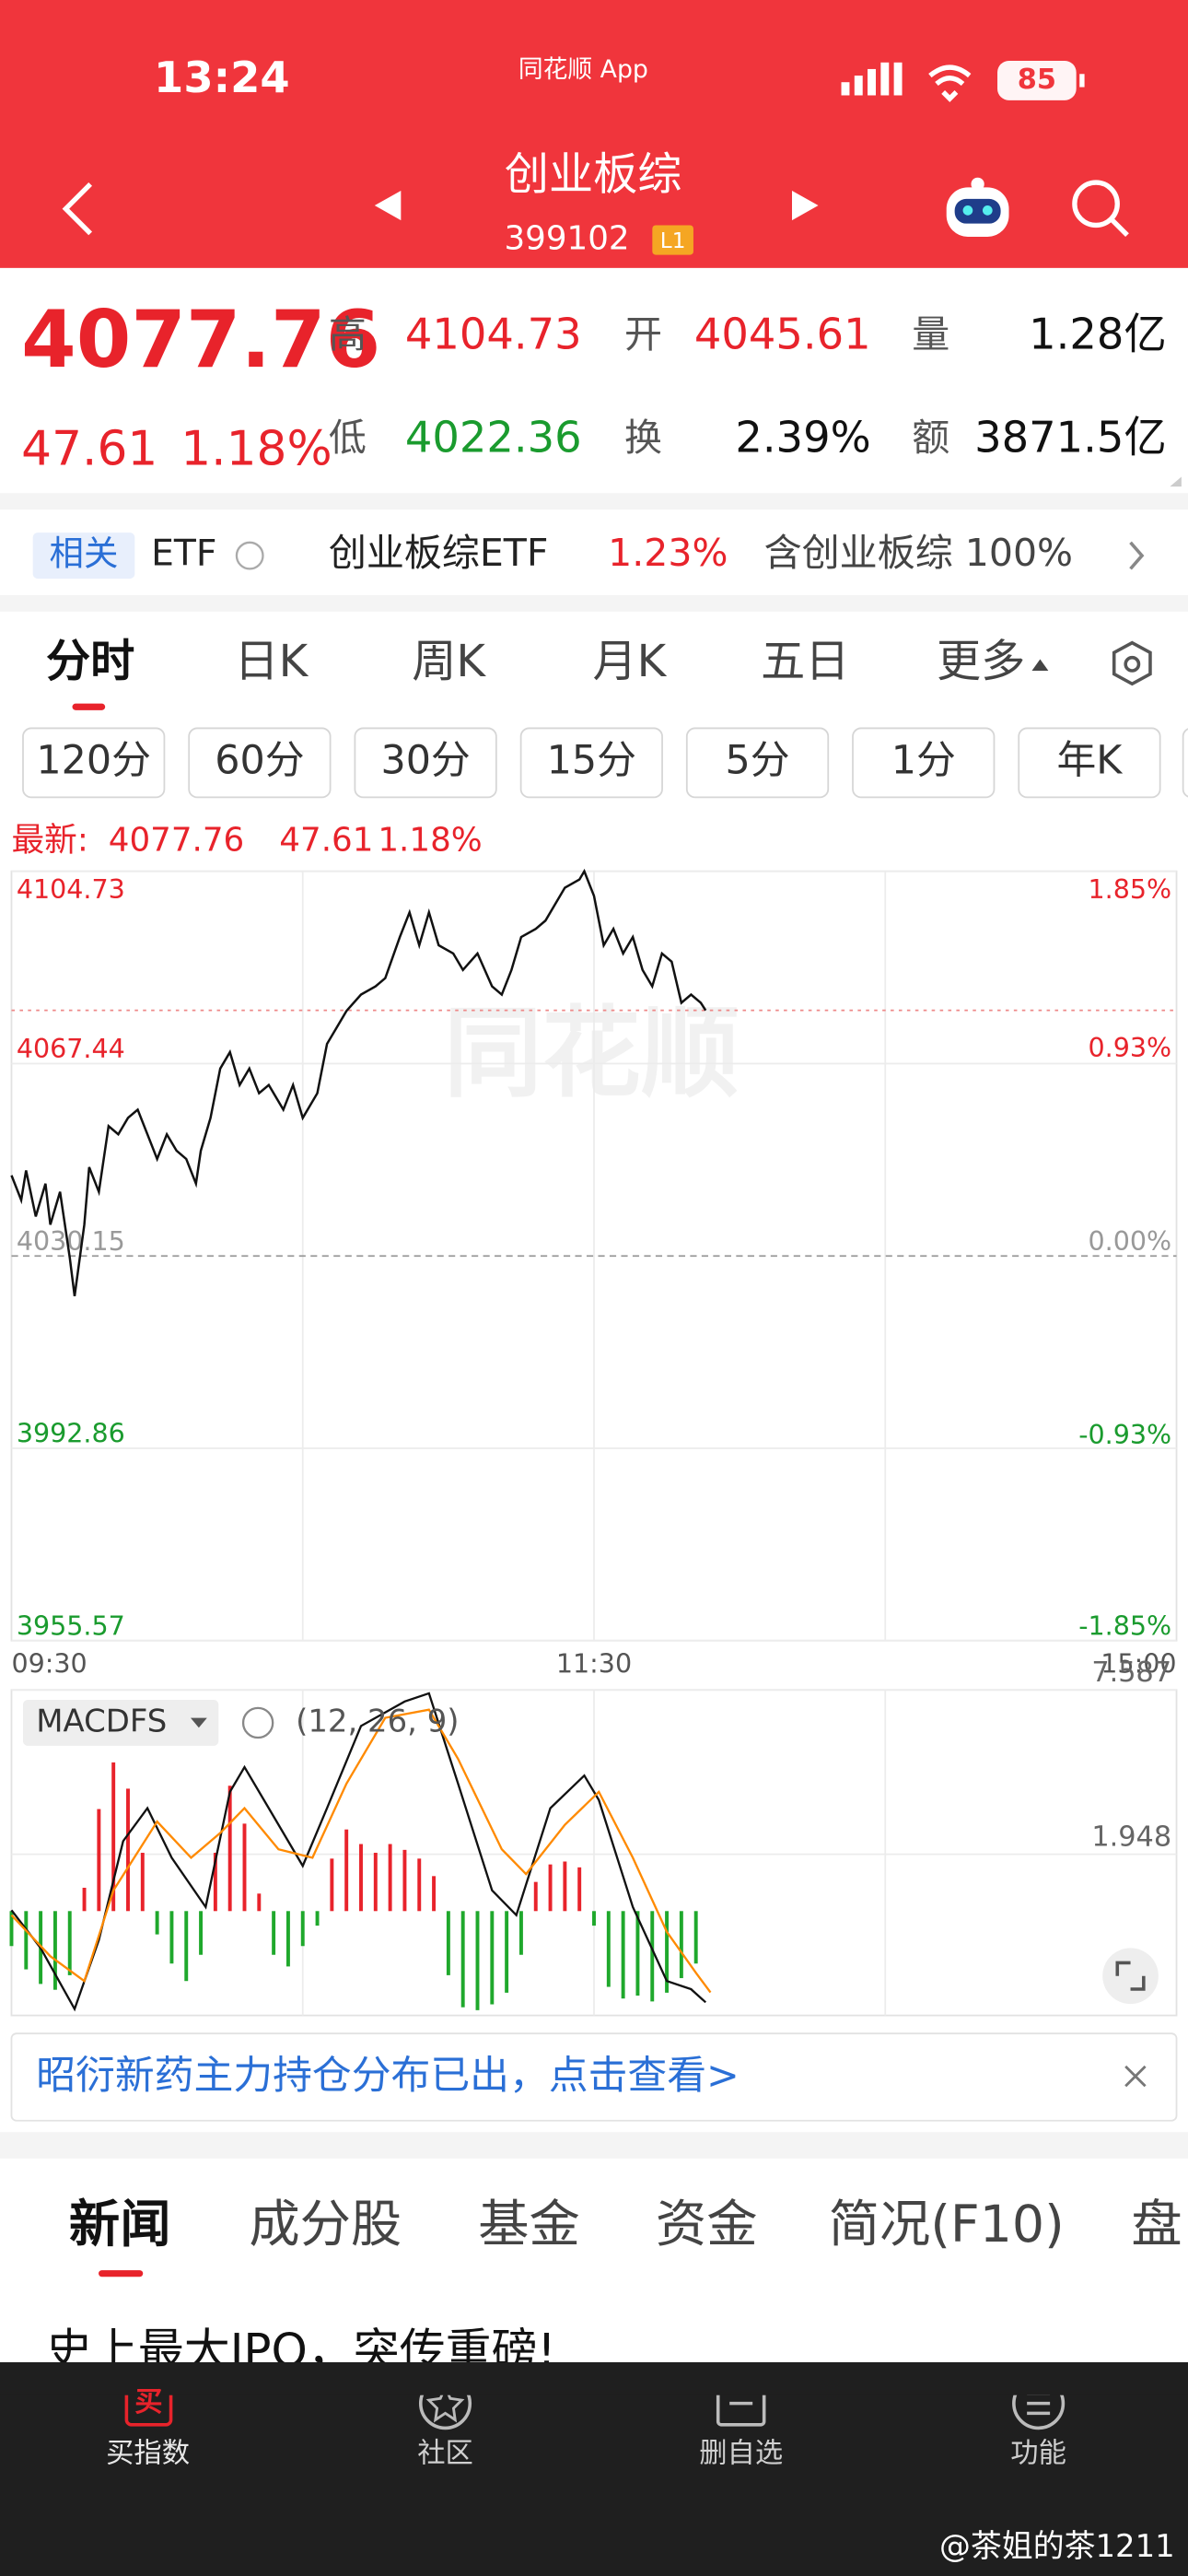 This screenshot has width=1188, height=2576. What do you see at coordinates (1091, 760) in the screenshot?
I see `period-label: 年K` at bounding box center [1091, 760].